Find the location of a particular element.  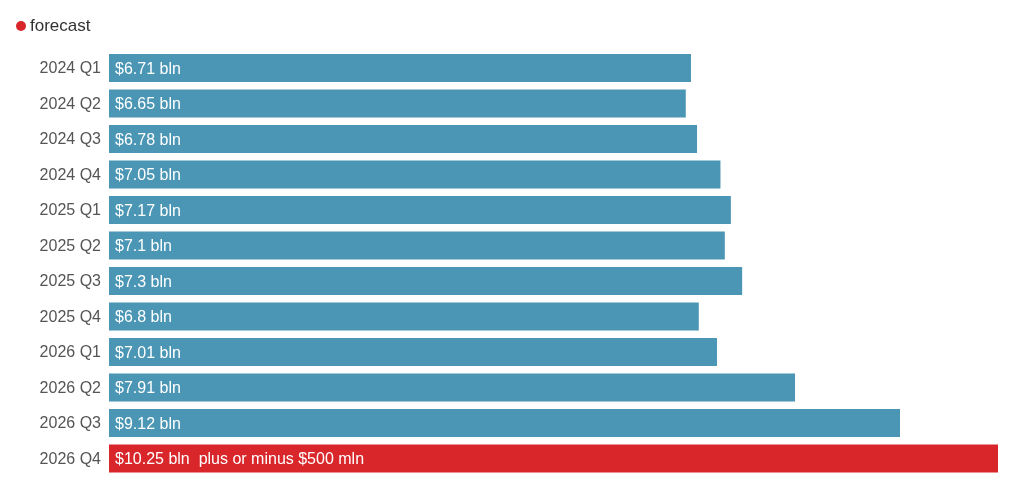

y-tick-label: 2026 Q2 is located at coordinates (70, 387).